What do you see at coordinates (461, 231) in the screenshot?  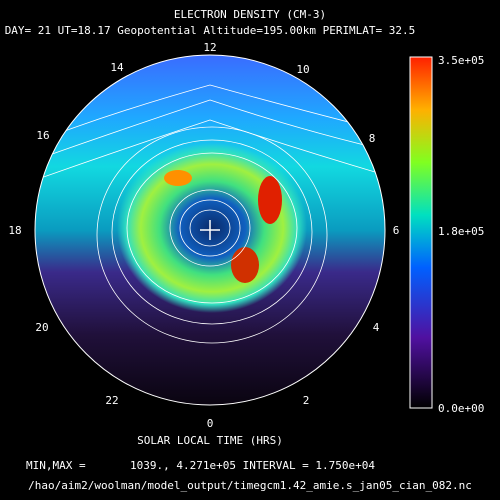 I see `colorbar-label: 1.8e+05` at bounding box center [461, 231].